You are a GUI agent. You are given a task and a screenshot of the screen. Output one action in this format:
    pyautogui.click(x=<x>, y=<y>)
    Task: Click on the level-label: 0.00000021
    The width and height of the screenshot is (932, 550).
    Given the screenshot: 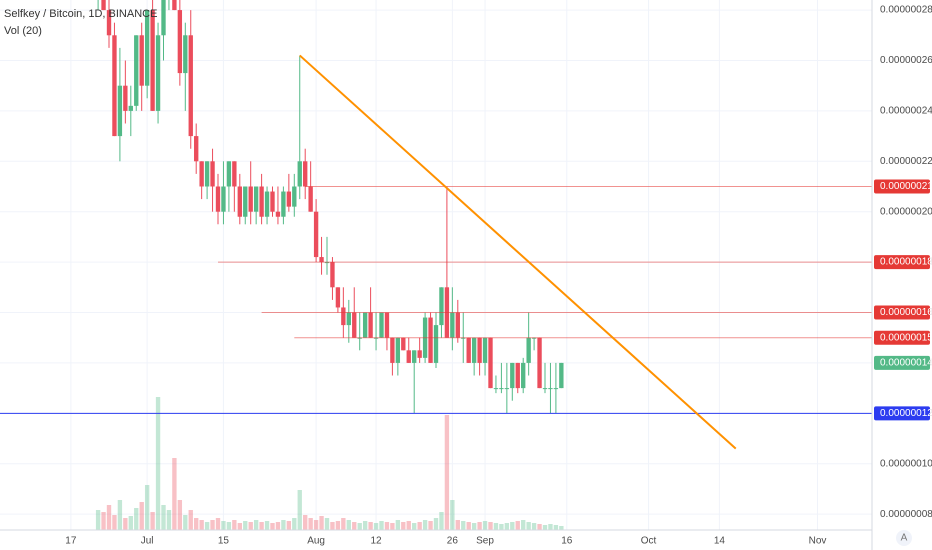 What is the action you would take?
    pyautogui.click(x=906, y=186)
    